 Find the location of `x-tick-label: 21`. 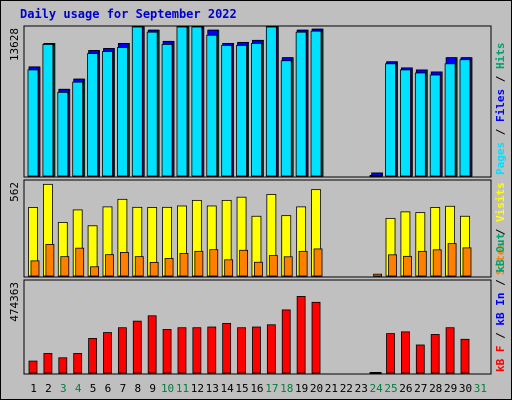

x-tick-label: 21 is located at coordinates (331, 388).